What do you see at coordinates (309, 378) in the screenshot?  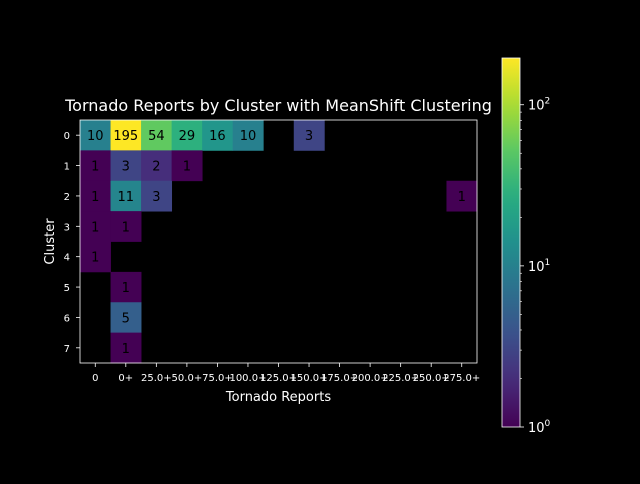 I see `x-tick-label: 150.0+` at bounding box center [309, 378].